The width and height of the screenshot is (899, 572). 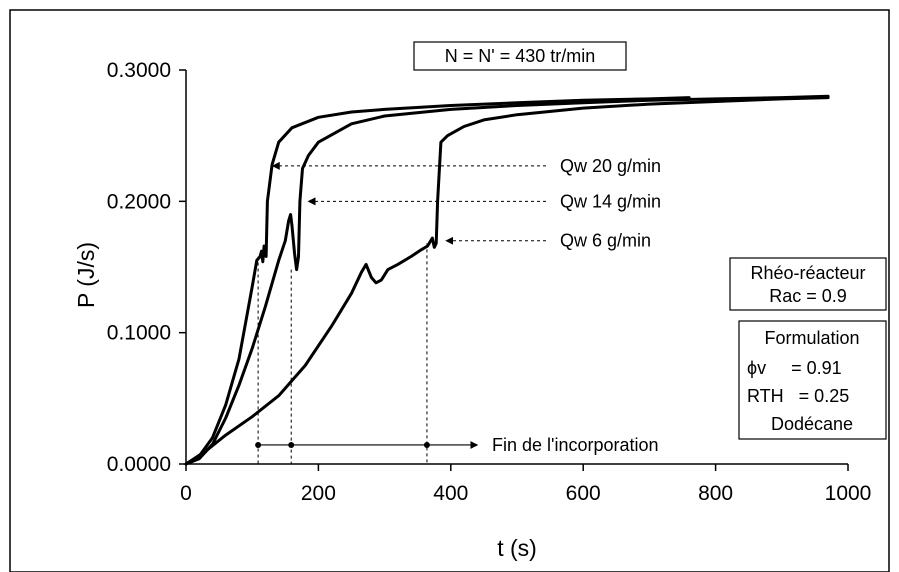 I want to click on chart-title: N = N' = 430 tr/min, so click(x=520, y=56).